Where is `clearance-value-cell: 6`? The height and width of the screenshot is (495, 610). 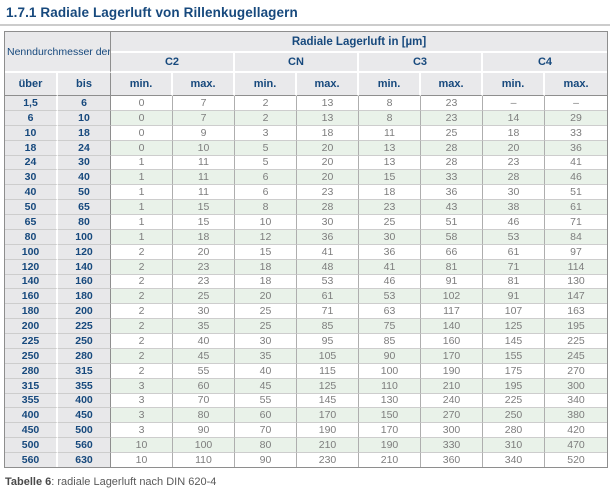
clearance-value-cell: 6 is located at coordinates (266, 193).